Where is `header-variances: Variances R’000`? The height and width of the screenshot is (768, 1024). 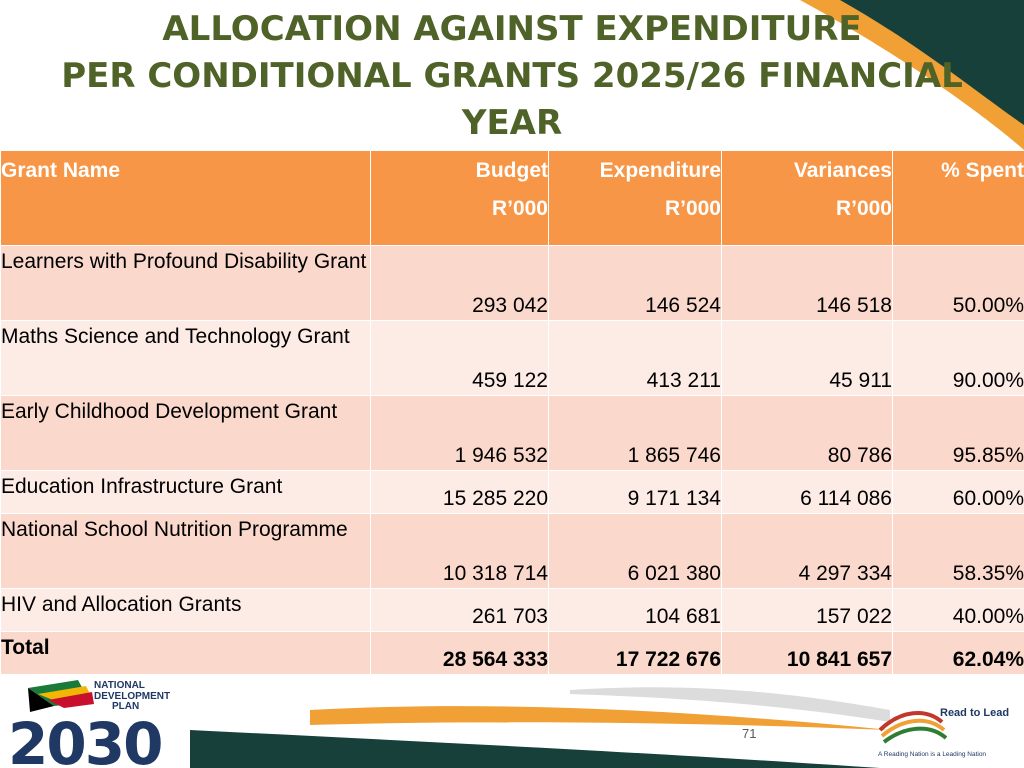 header-variances: Variances R’000 is located at coordinates (807, 198).